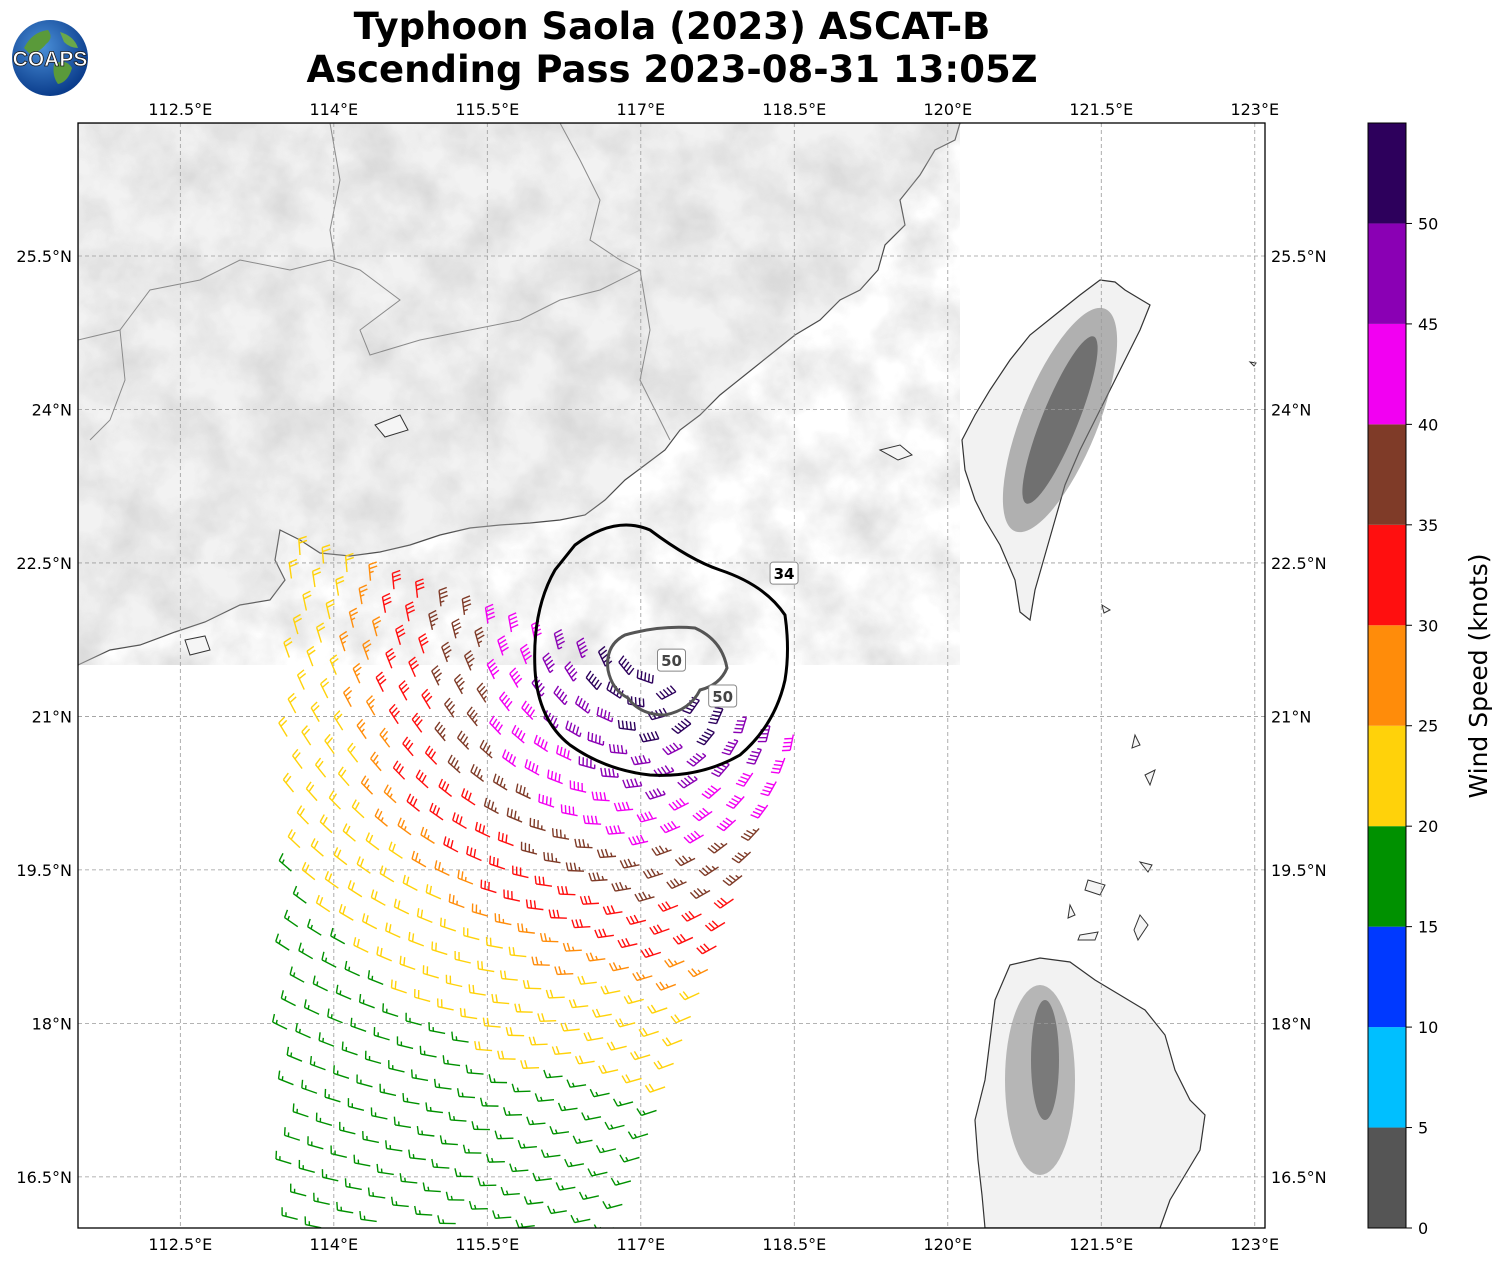 This screenshot has width=1506, height=1264. Describe the element at coordinates (180, 109) in the screenshot. I see `lon-tick-label-top: 112.5°E` at that location.